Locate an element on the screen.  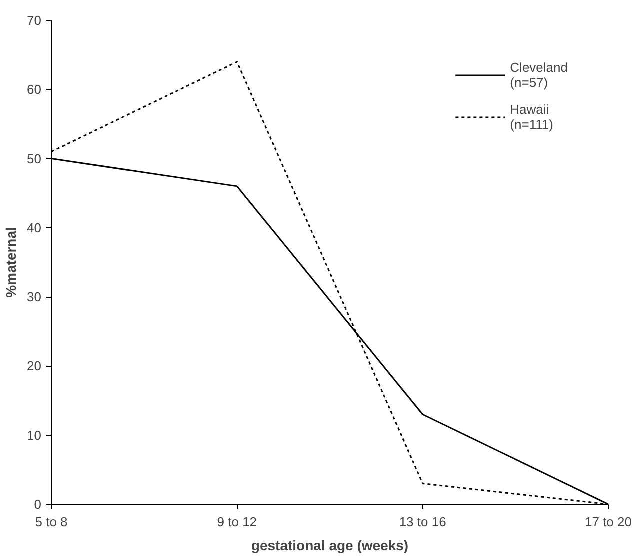
y-tick-label: 20 is located at coordinates (34, 366).